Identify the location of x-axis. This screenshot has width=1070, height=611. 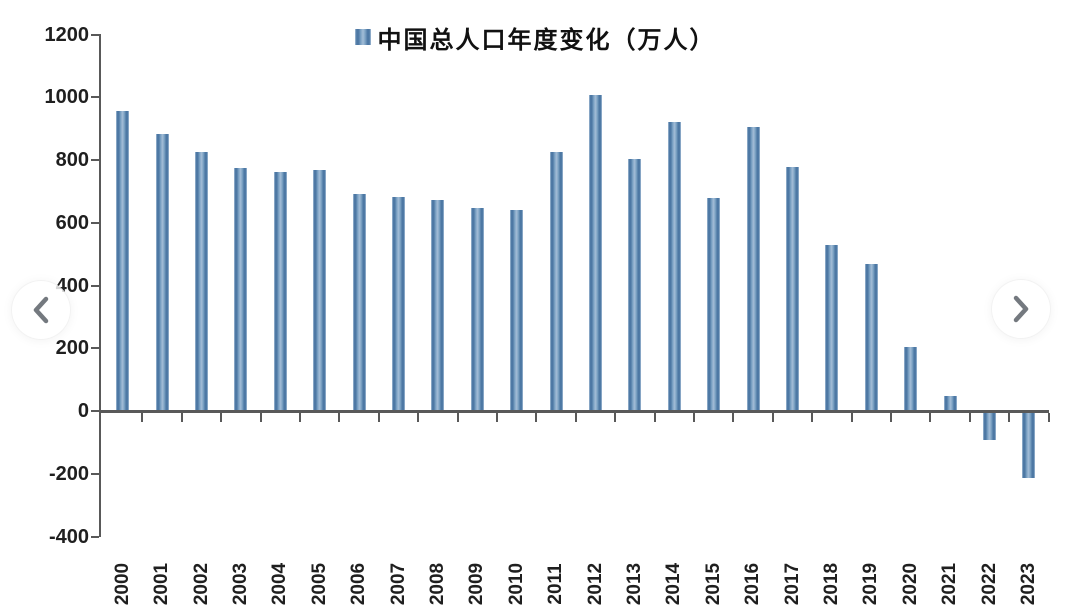
(574, 411).